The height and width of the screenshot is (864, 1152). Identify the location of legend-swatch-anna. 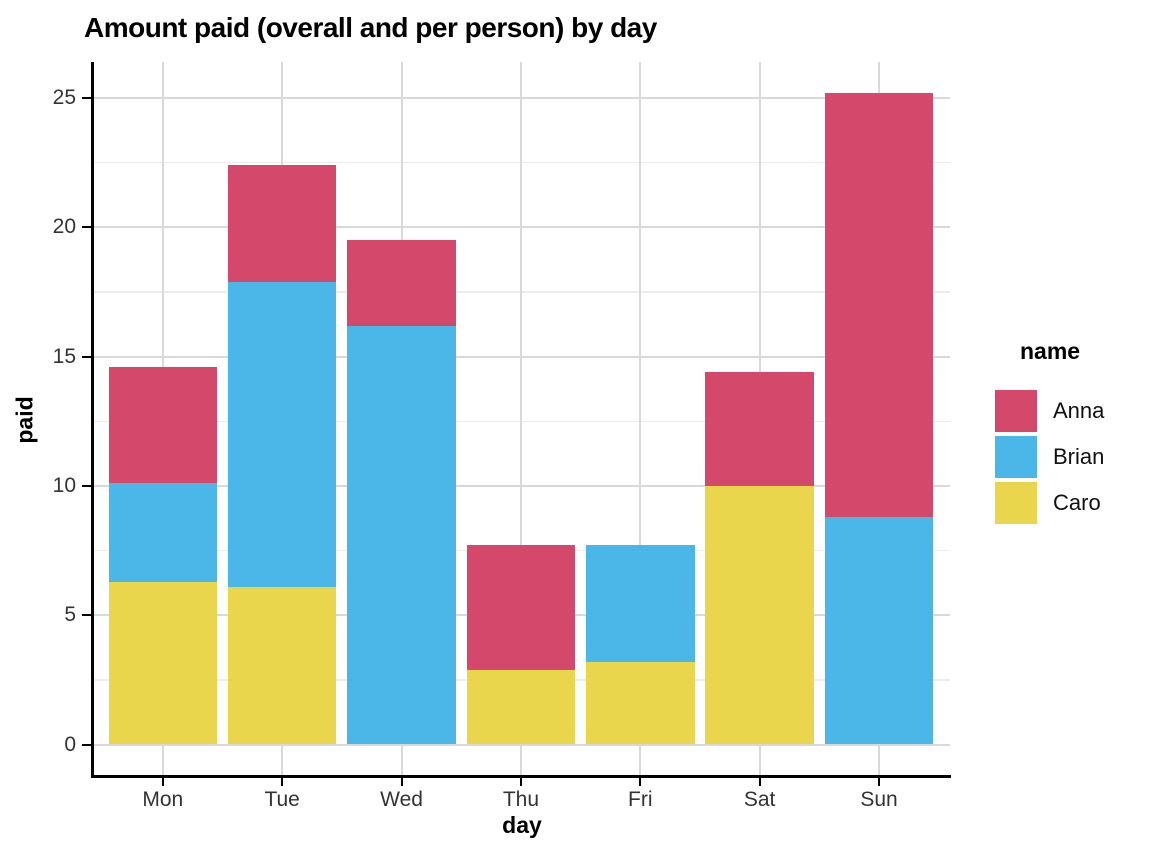
(1016, 411).